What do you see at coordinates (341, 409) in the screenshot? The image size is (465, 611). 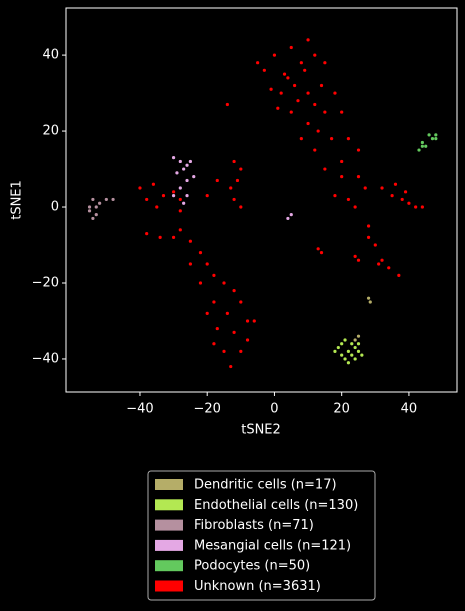 I see `x-tick-label: 20` at bounding box center [341, 409].